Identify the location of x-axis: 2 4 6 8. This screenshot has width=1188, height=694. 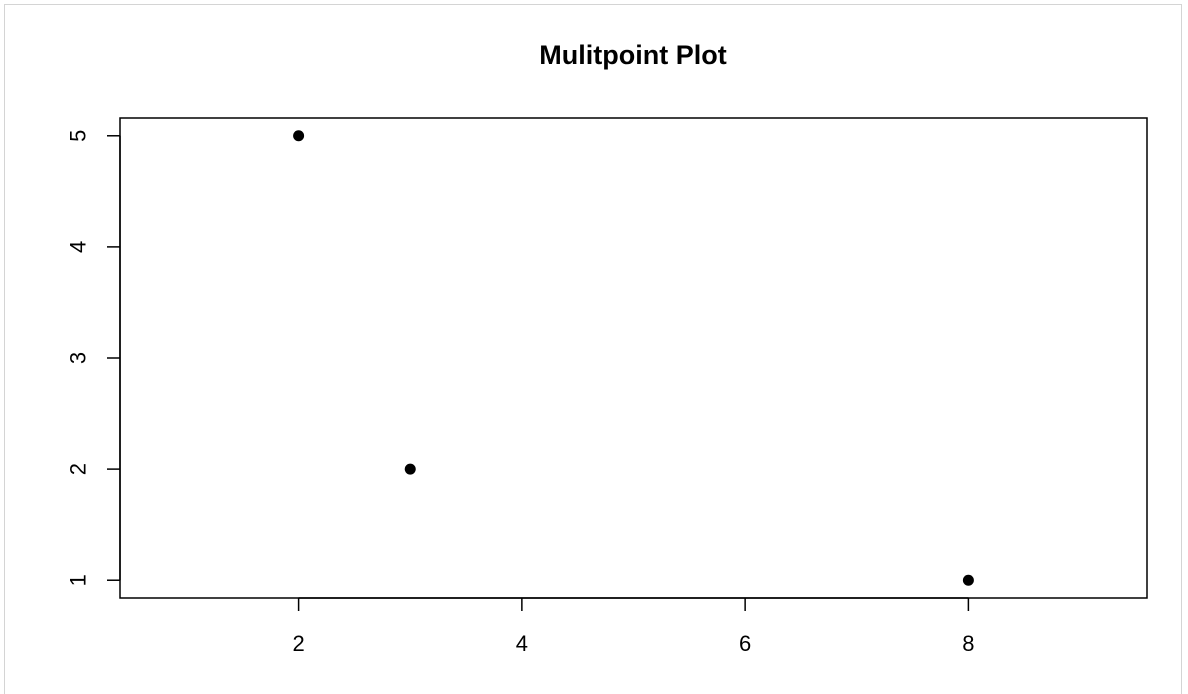
(633, 626).